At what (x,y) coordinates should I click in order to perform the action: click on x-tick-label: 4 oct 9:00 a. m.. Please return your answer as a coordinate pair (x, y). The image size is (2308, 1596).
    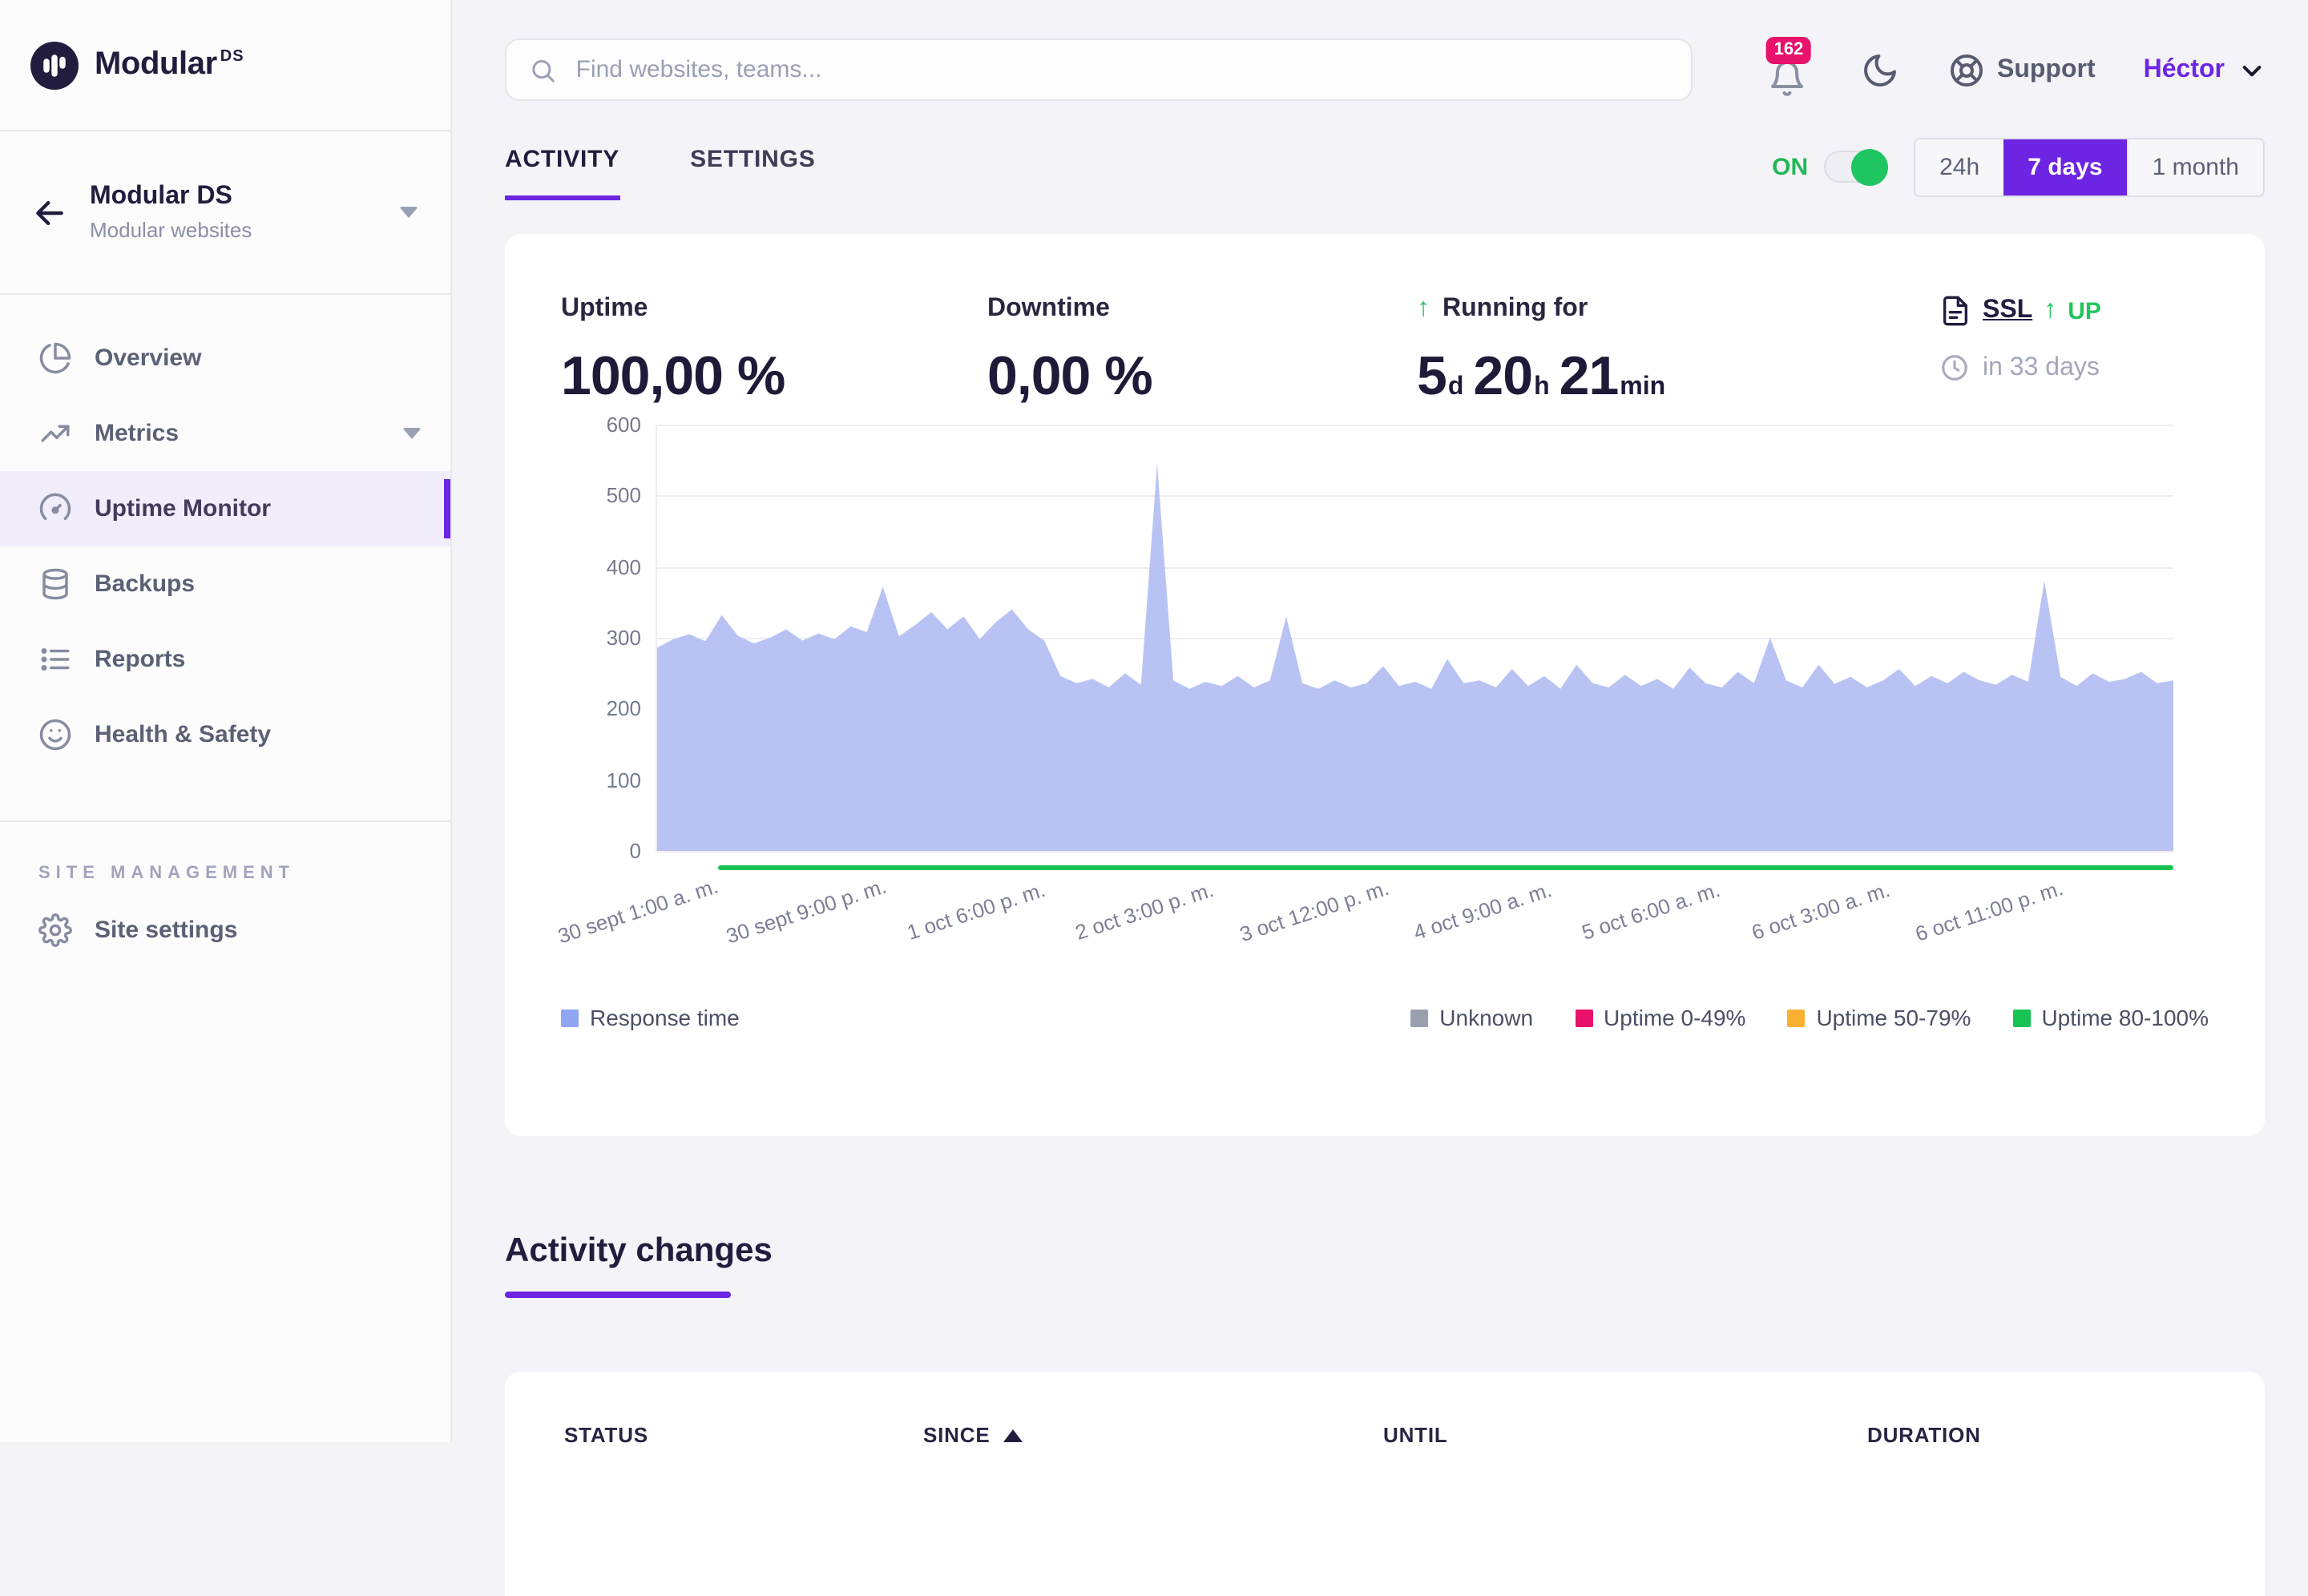
    Looking at the image, I should click on (1482, 911).